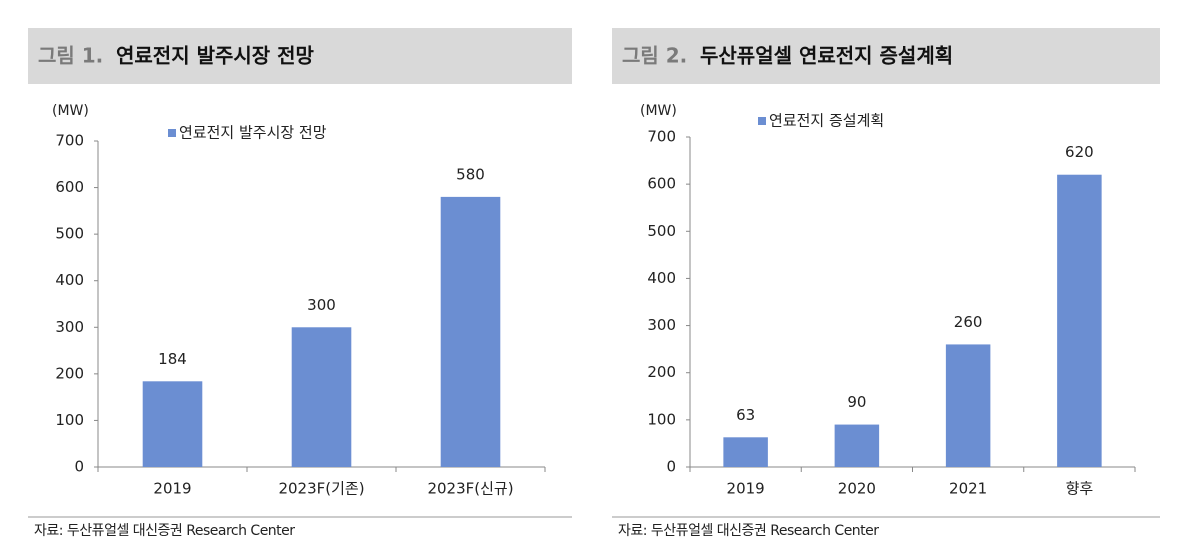  What do you see at coordinates (654, 56) in the screenshot?
I see `figure-label: 그림 2.` at bounding box center [654, 56].